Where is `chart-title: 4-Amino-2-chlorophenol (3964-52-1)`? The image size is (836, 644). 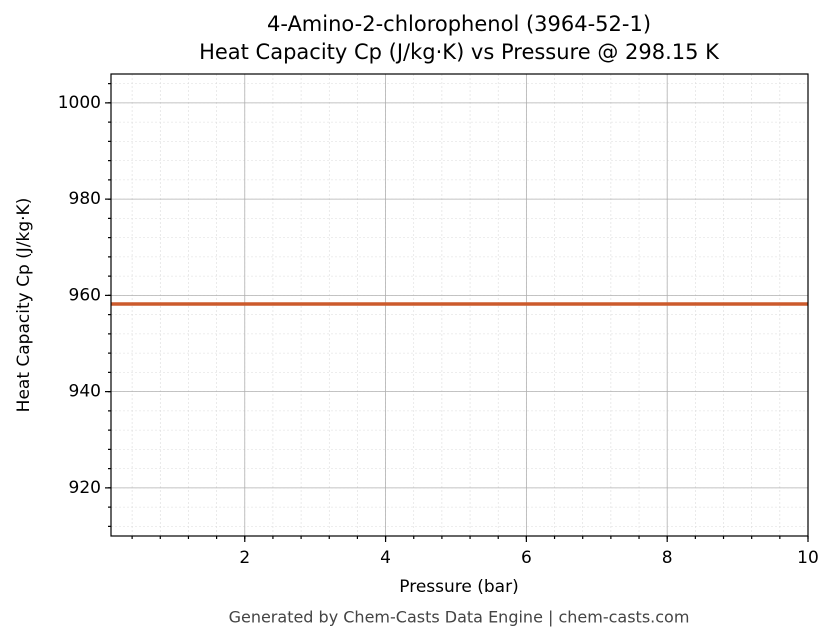
chart-title: 4-Amino-2-chlorophenol (3964-52-1) is located at coordinates (459, 24).